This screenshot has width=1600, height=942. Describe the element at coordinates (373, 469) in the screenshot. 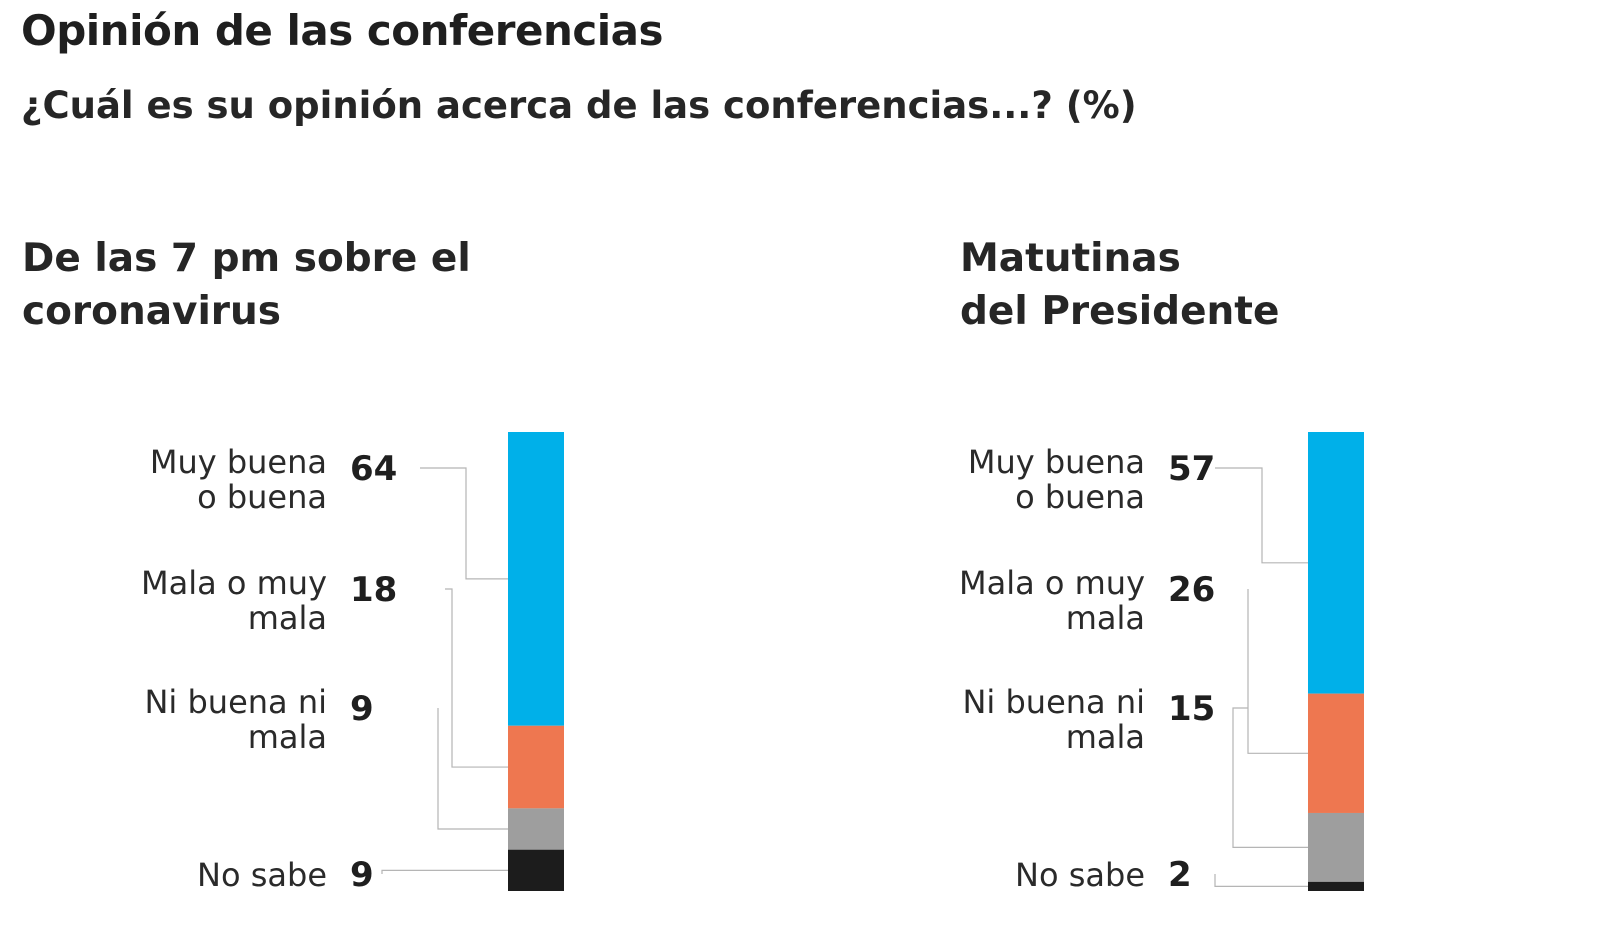

I see `value-label: 64` at that location.